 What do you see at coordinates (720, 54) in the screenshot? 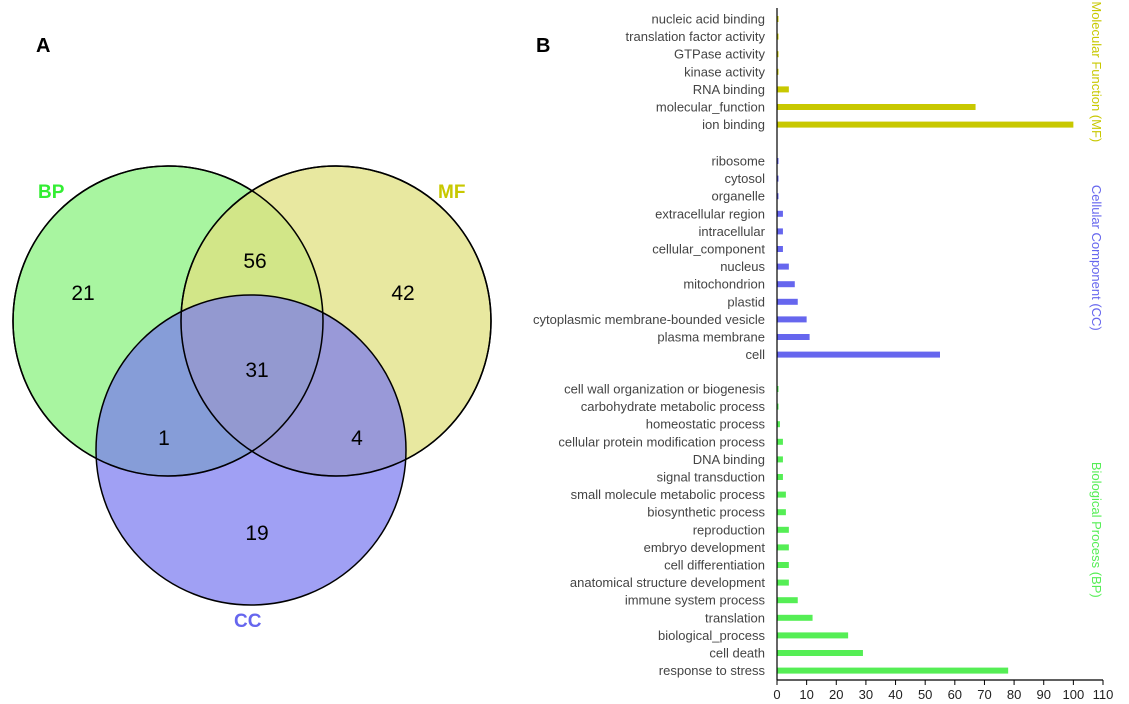
I see `category-label: GTPase activity` at bounding box center [720, 54].